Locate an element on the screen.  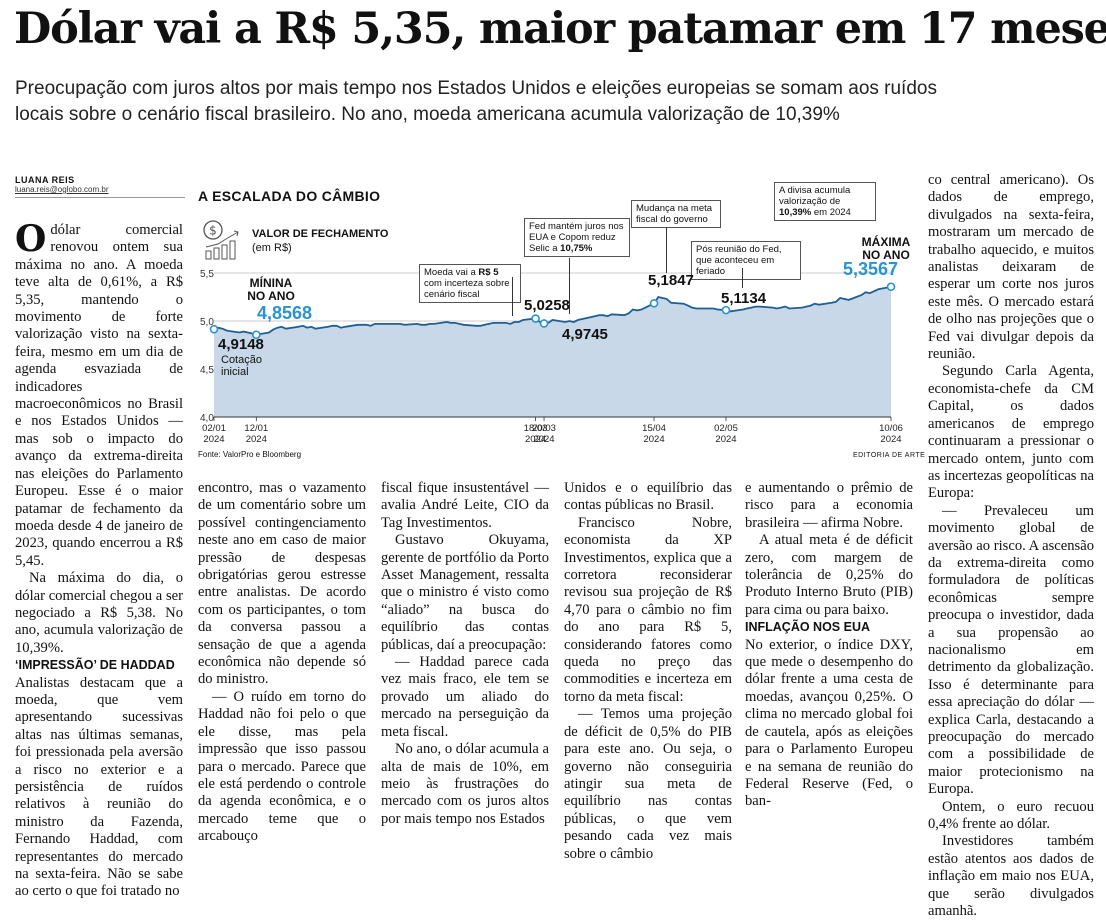
legend-title: VALOR DE FECHAMENTO is located at coordinates (320, 234).